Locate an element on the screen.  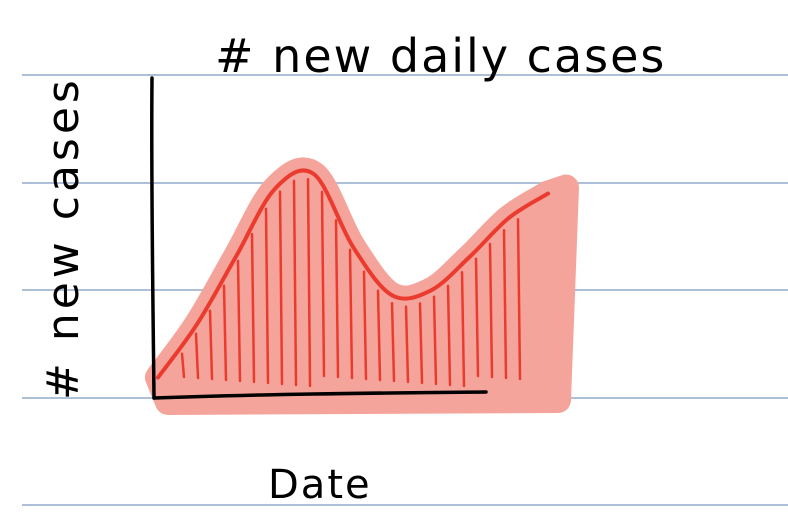
y-axis is located at coordinates (152, 238).